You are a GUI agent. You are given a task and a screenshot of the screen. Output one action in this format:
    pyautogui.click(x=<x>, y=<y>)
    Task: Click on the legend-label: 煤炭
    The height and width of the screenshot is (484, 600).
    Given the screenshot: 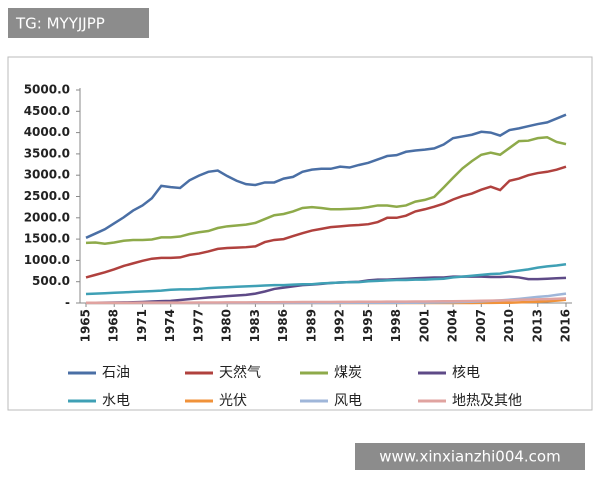 What is the action you would take?
    pyautogui.click(x=348, y=373)
    